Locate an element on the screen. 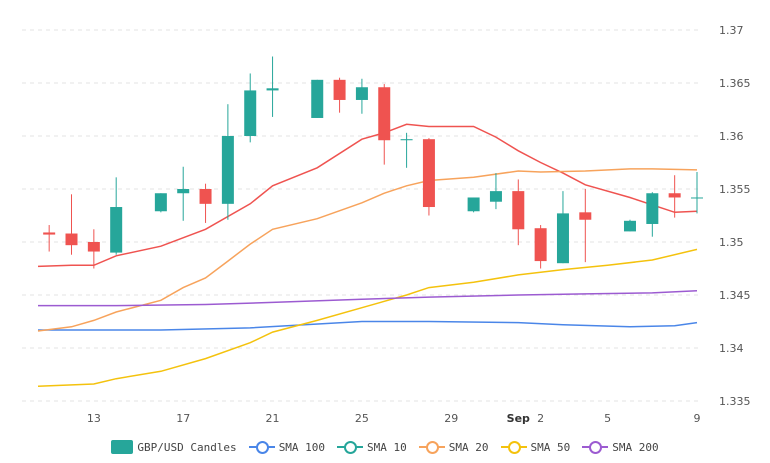  x-tick-label: 25 is located at coordinates (362, 418).